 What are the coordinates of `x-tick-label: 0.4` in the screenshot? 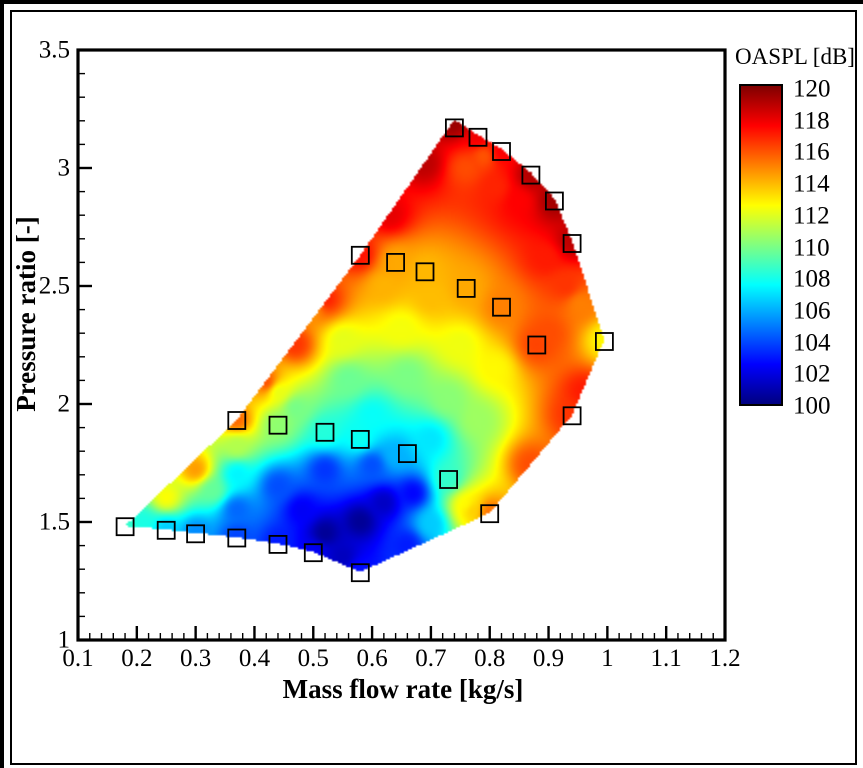 It's located at (254, 658).